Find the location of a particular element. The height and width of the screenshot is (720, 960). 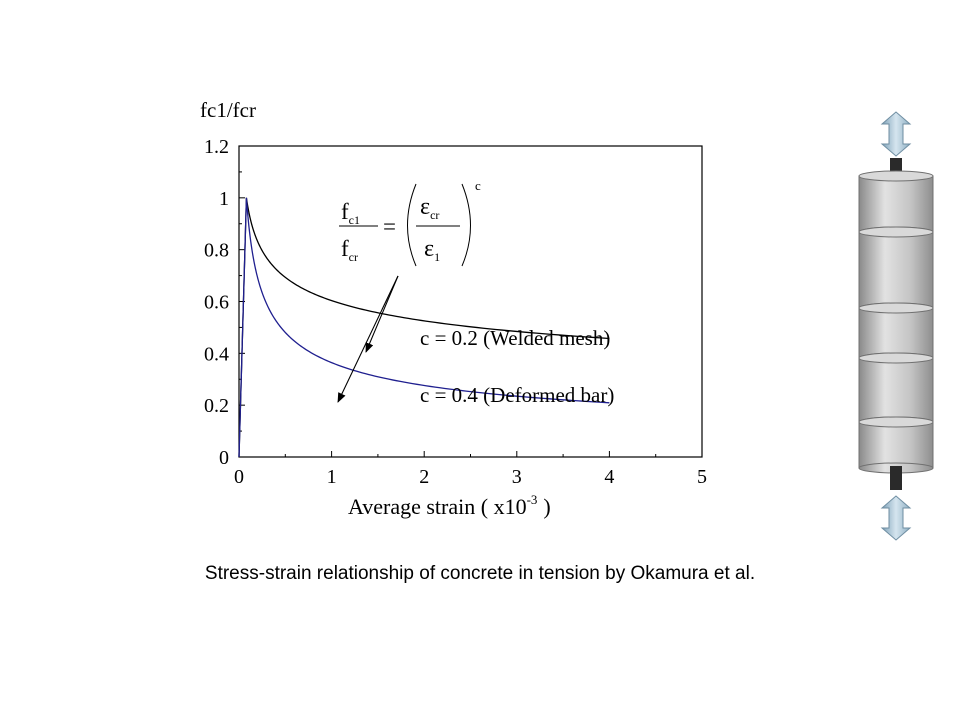

annotation-arrow-deformed is located at coordinates (368, 339).